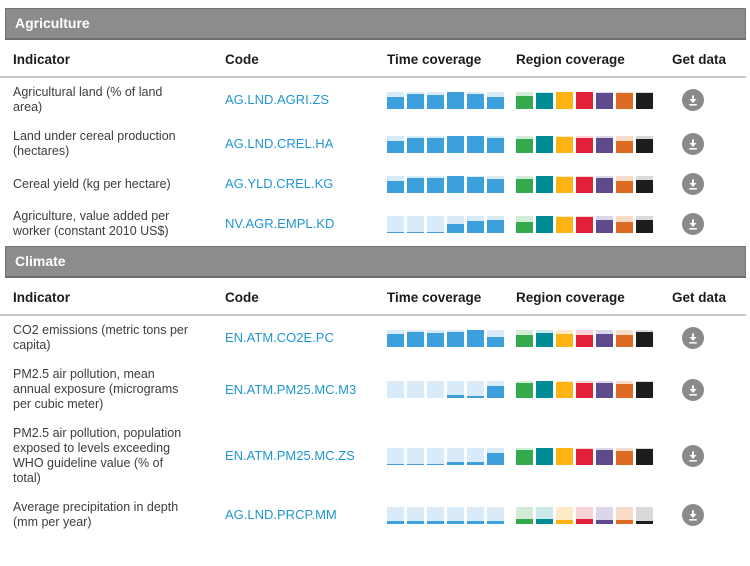 The width and height of the screenshot is (750, 566). Describe the element at coordinates (291, 389) in the screenshot. I see `indicator-code-link: EN.ATM.PM25.MC.M3` at that location.